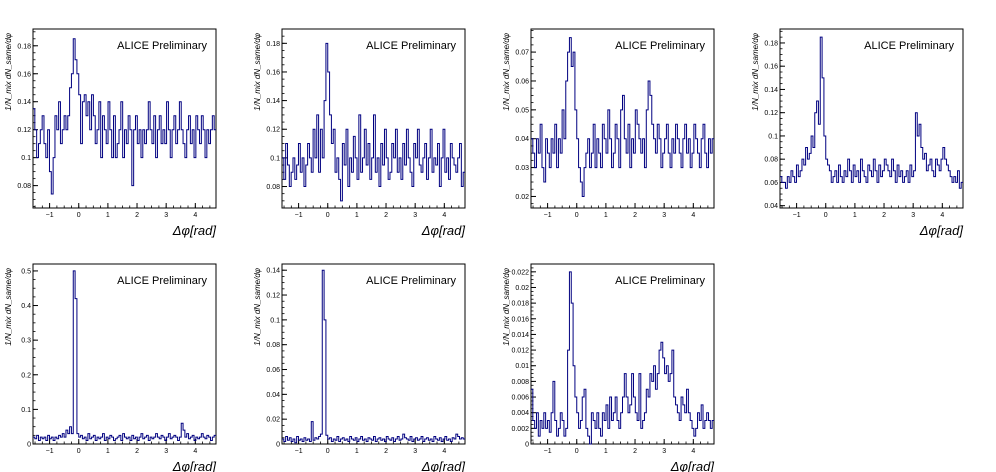 The height and width of the screenshot is (472, 996). Describe the element at coordinates (522, 366) in the screenshot. I see `y-tick-label: 0.01` at that location.